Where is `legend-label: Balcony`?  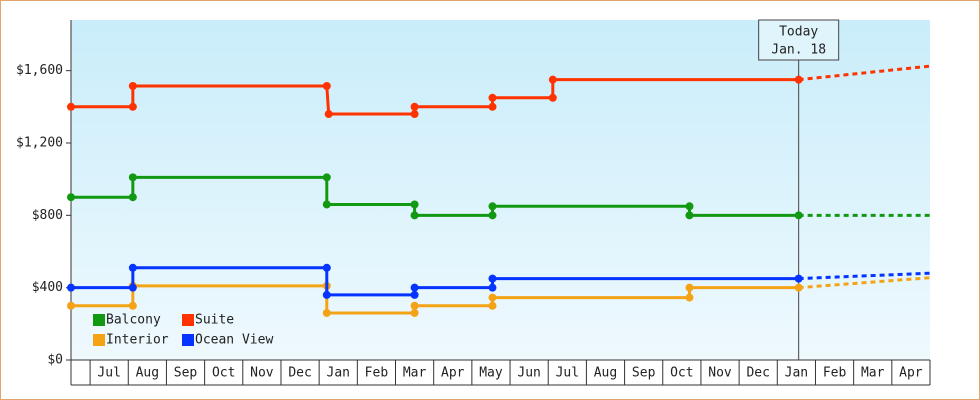 legend-label: Balcony is located at coordinates (133, 320).